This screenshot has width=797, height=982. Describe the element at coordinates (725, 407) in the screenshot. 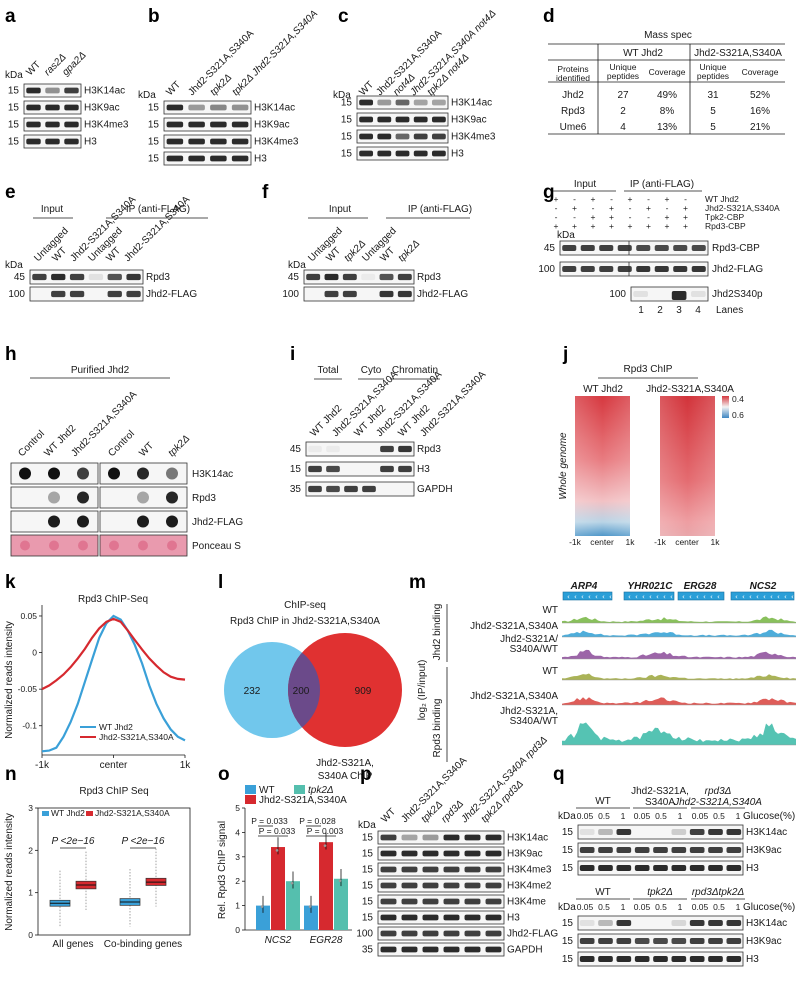

I see `heatmap-colorscale` at that location.